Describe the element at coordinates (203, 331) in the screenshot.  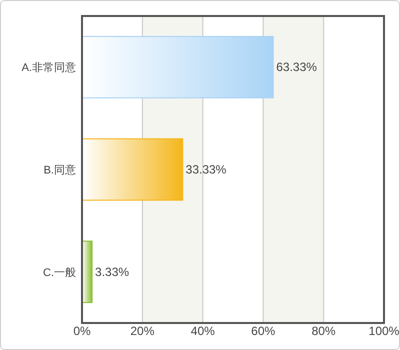
I see `x-tick-label: 40%` at that location.